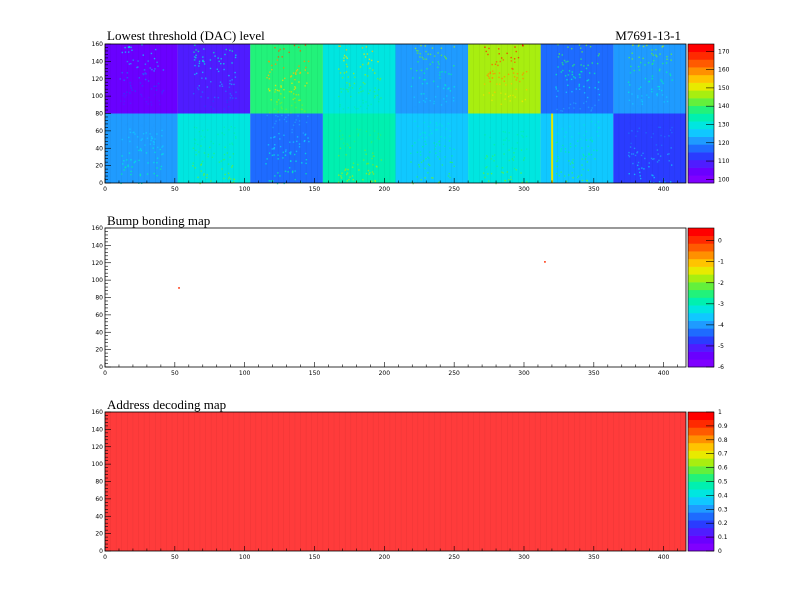  I want to click on x-tick-label: 250, so click(454, 373).